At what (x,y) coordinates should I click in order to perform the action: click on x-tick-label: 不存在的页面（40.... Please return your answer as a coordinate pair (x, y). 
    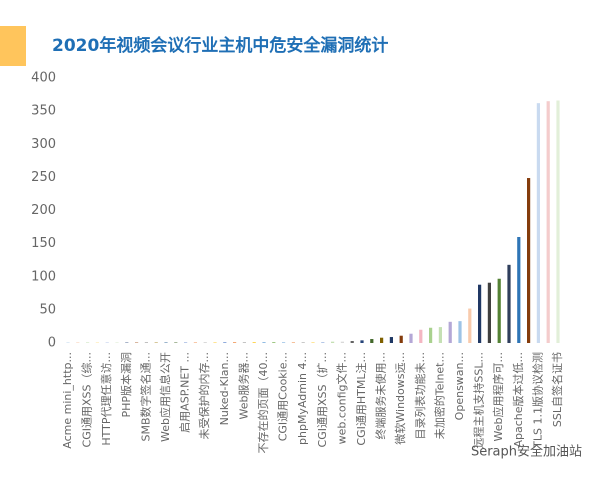
    Looking at the image, I should click on (263, 403).